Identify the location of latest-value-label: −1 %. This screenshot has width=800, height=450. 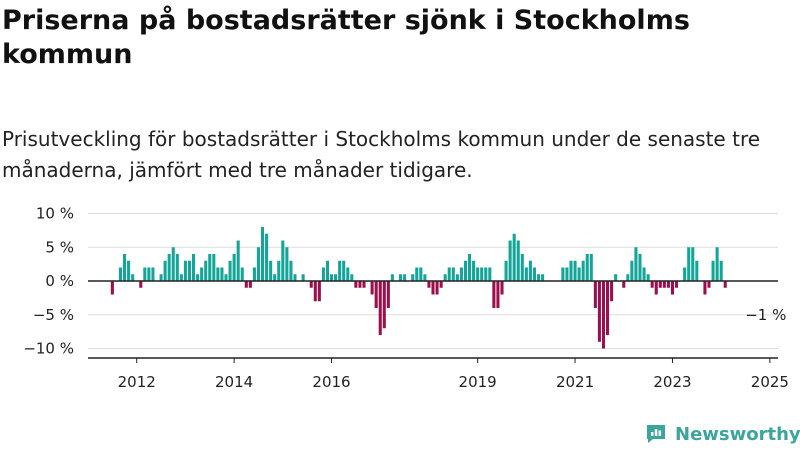
(765, 315).